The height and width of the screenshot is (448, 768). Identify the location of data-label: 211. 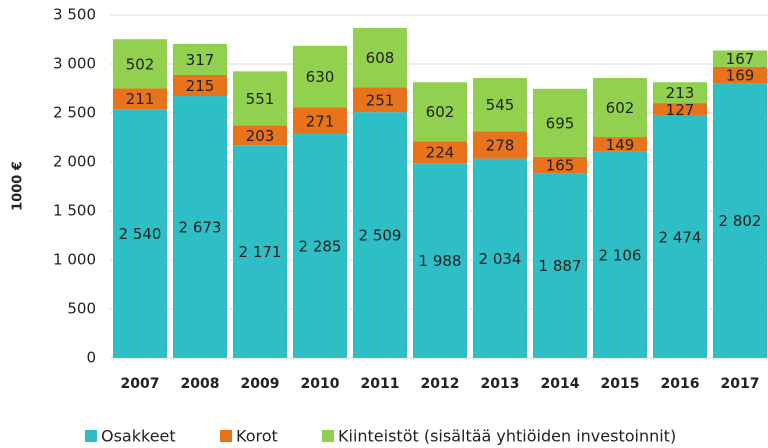
(140, 99).